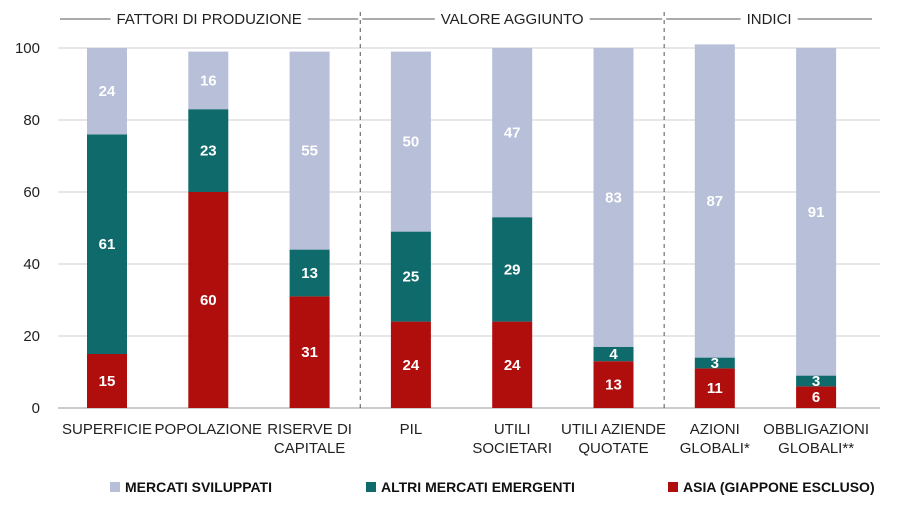 This screenshot has width=900, height=508. I want to click on data-label: 83, so click(613, 197).